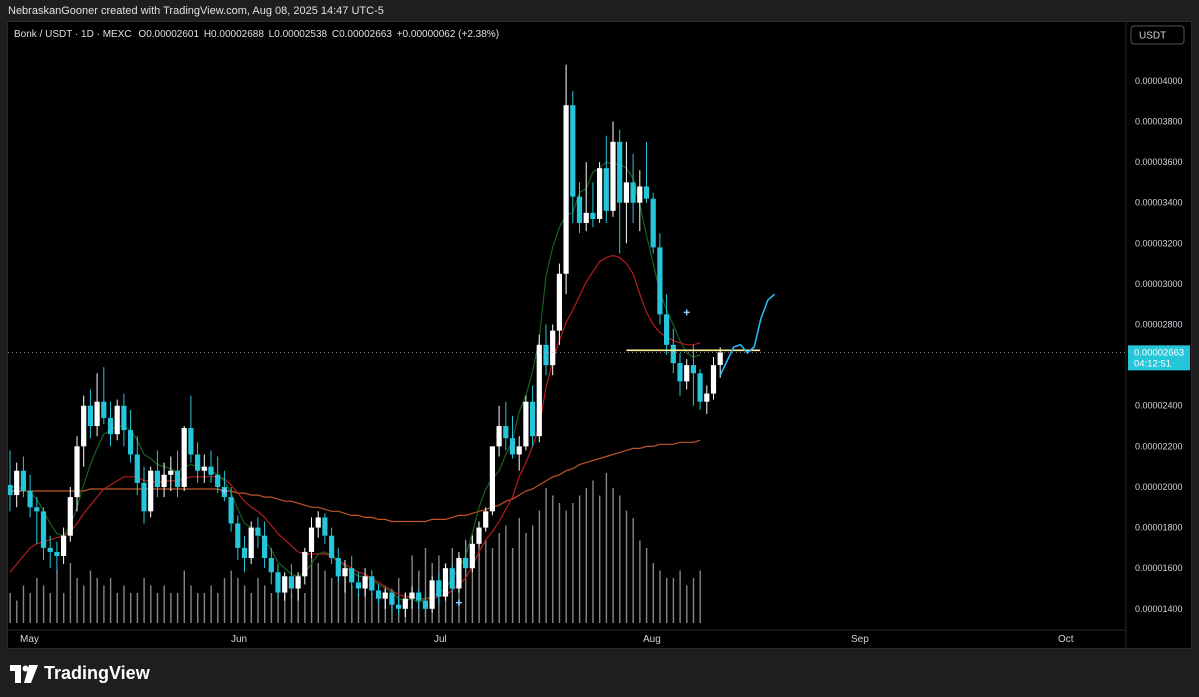 The width and height of the screenshot is (1199, 697). I want to click on current-price-tag, so click(1159, 358).